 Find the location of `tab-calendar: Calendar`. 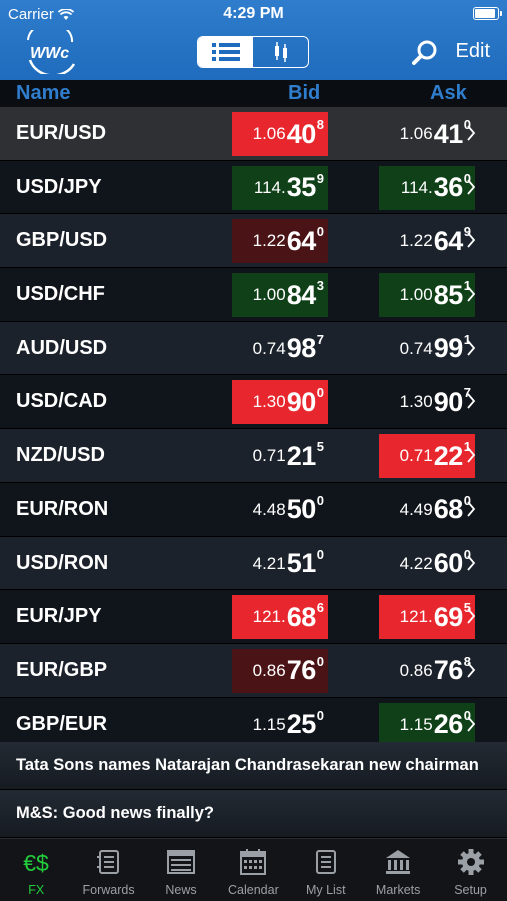

tab-calendar: Calendar is located at coordinates (253, 870).